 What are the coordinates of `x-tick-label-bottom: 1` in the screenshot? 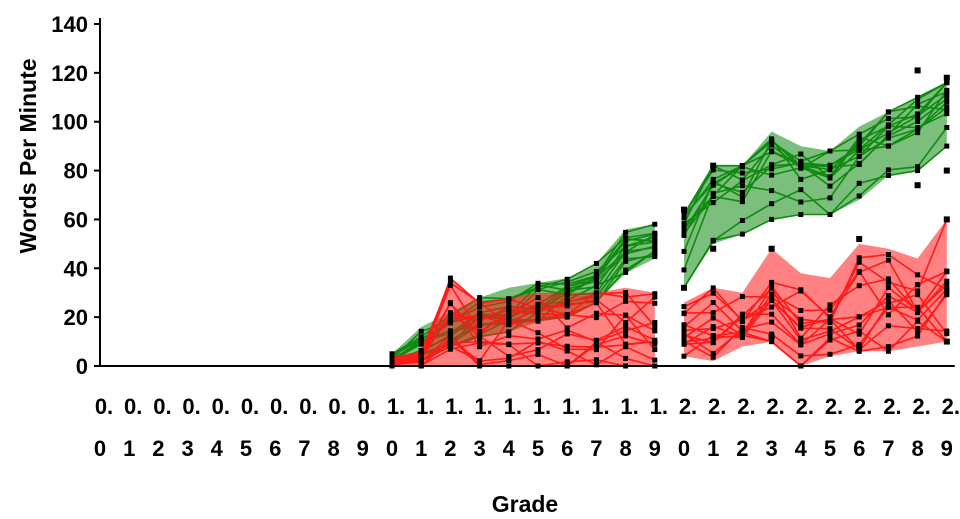 It's located at (421, 448).